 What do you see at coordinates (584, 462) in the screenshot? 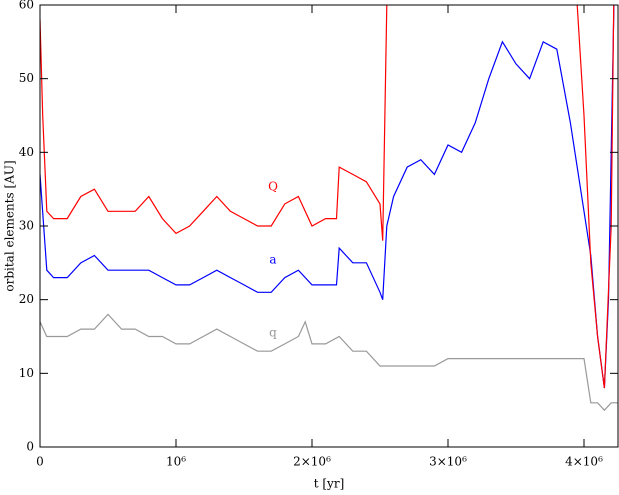
I see `x-tick-label: 4×10⁶` at bounding box center [584, 462].